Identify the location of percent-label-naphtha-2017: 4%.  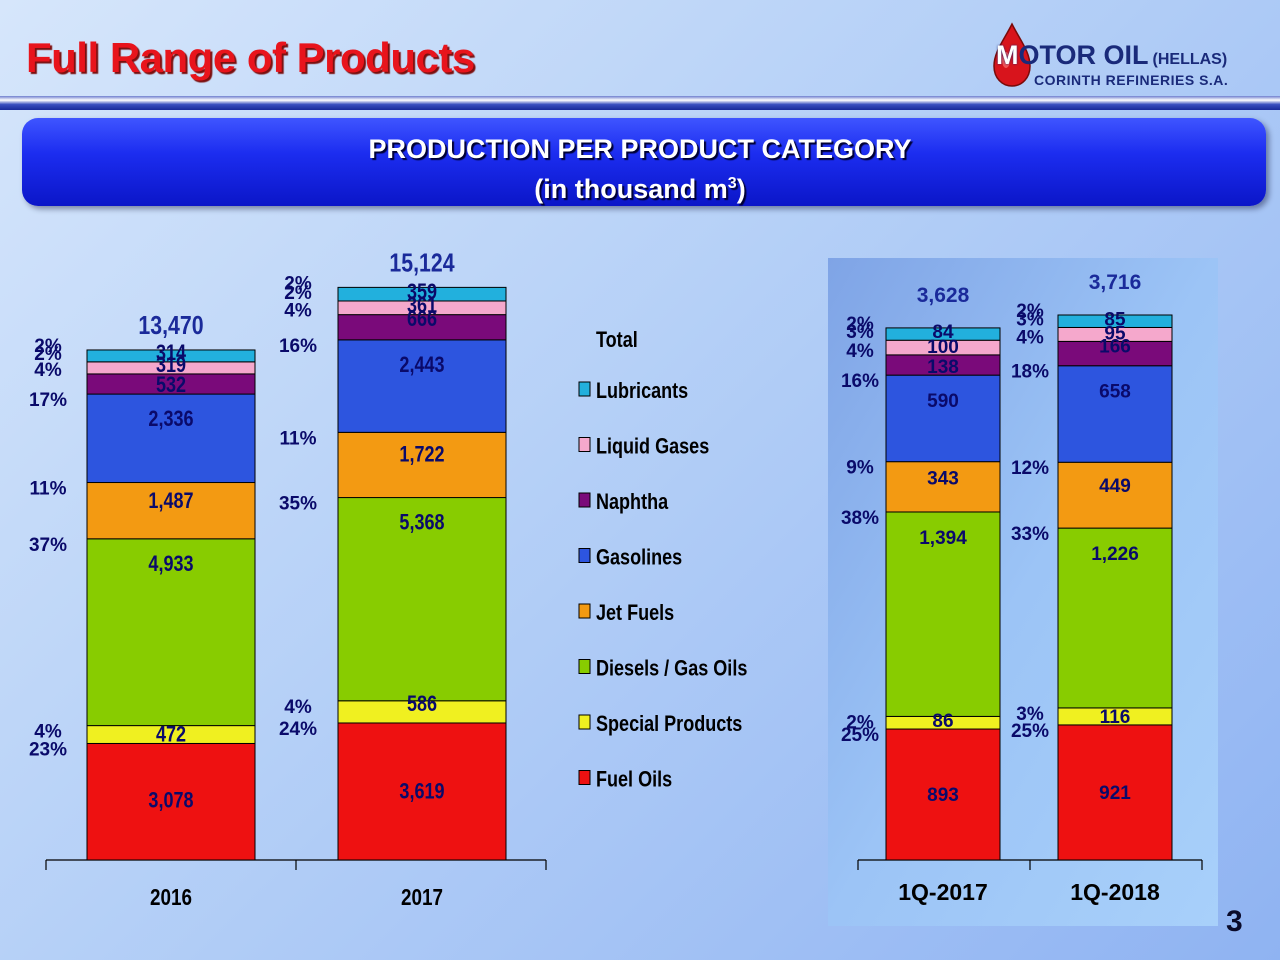
(298, 311).